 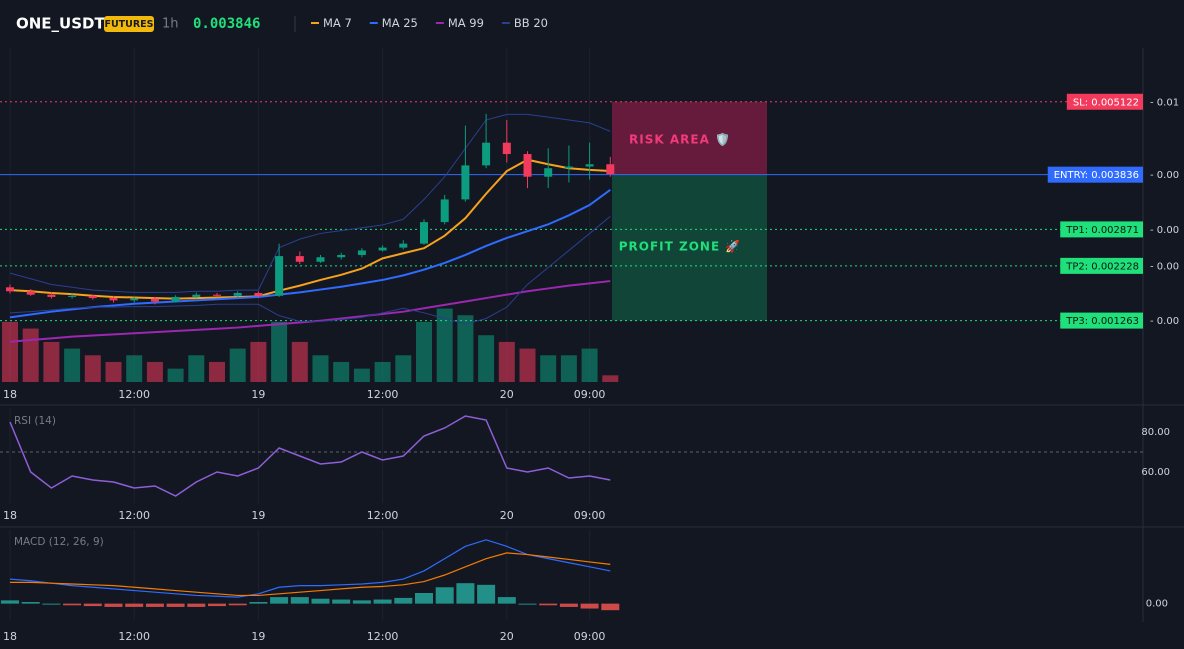 I want to click on zone-label: PROFIT ZONE 🚀, so click(x=680, y=247).